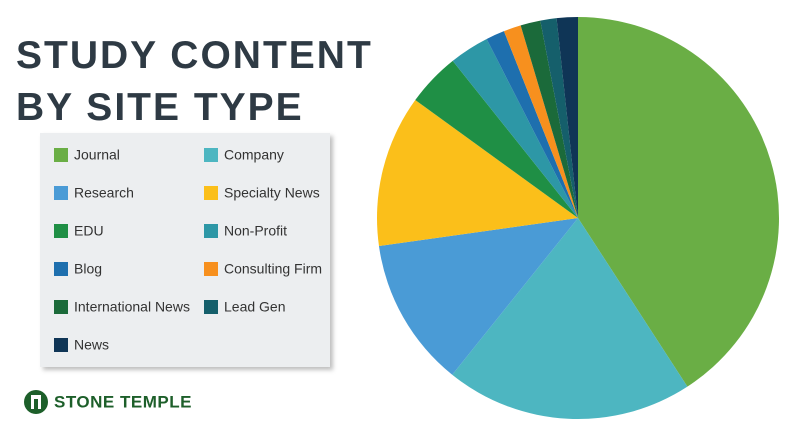  What do you see at coordinates (255, 307) in the screenshot?
I see `legend-label: Lead Gen` at bounding box center [255, 307].